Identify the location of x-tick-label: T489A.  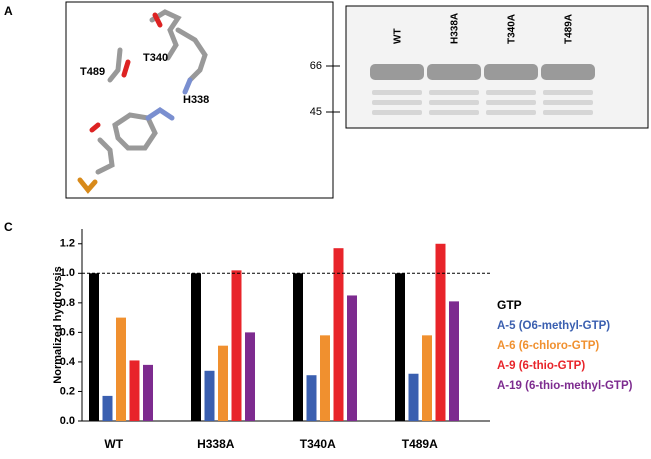
(420, 444).